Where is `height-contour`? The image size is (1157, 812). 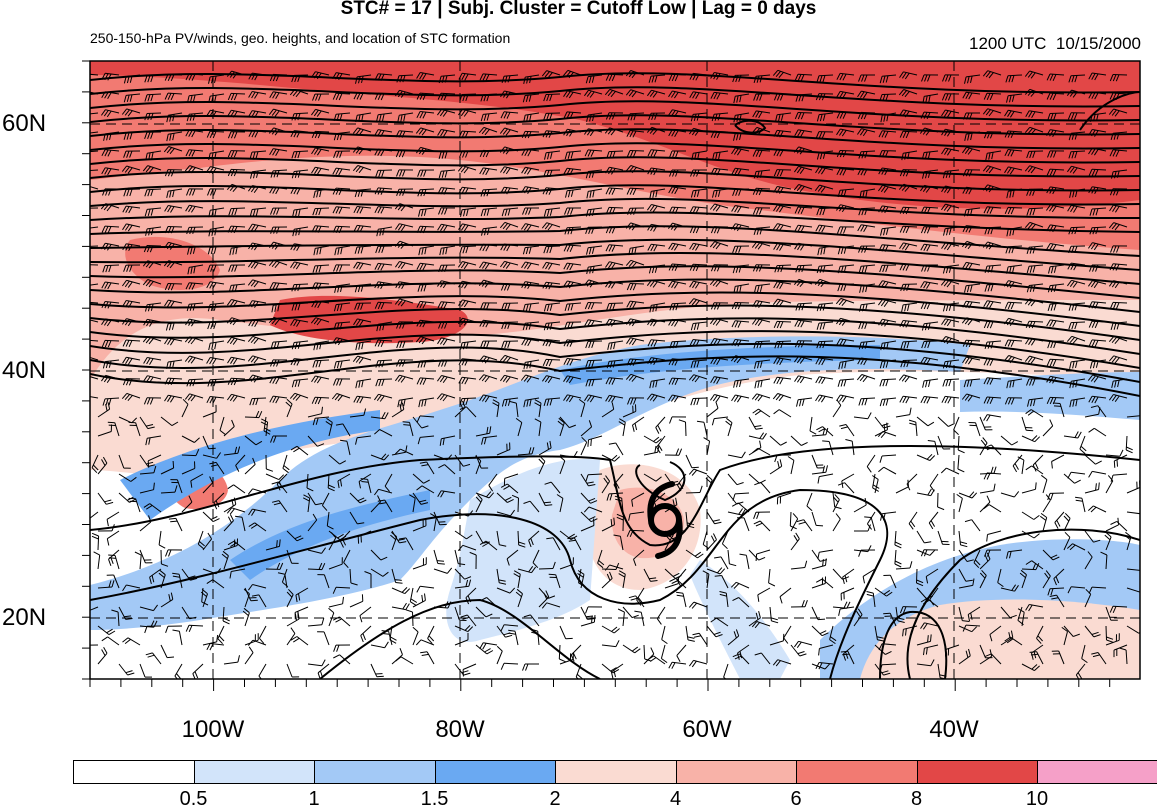 height-contour is located at coordinates (615, 362).